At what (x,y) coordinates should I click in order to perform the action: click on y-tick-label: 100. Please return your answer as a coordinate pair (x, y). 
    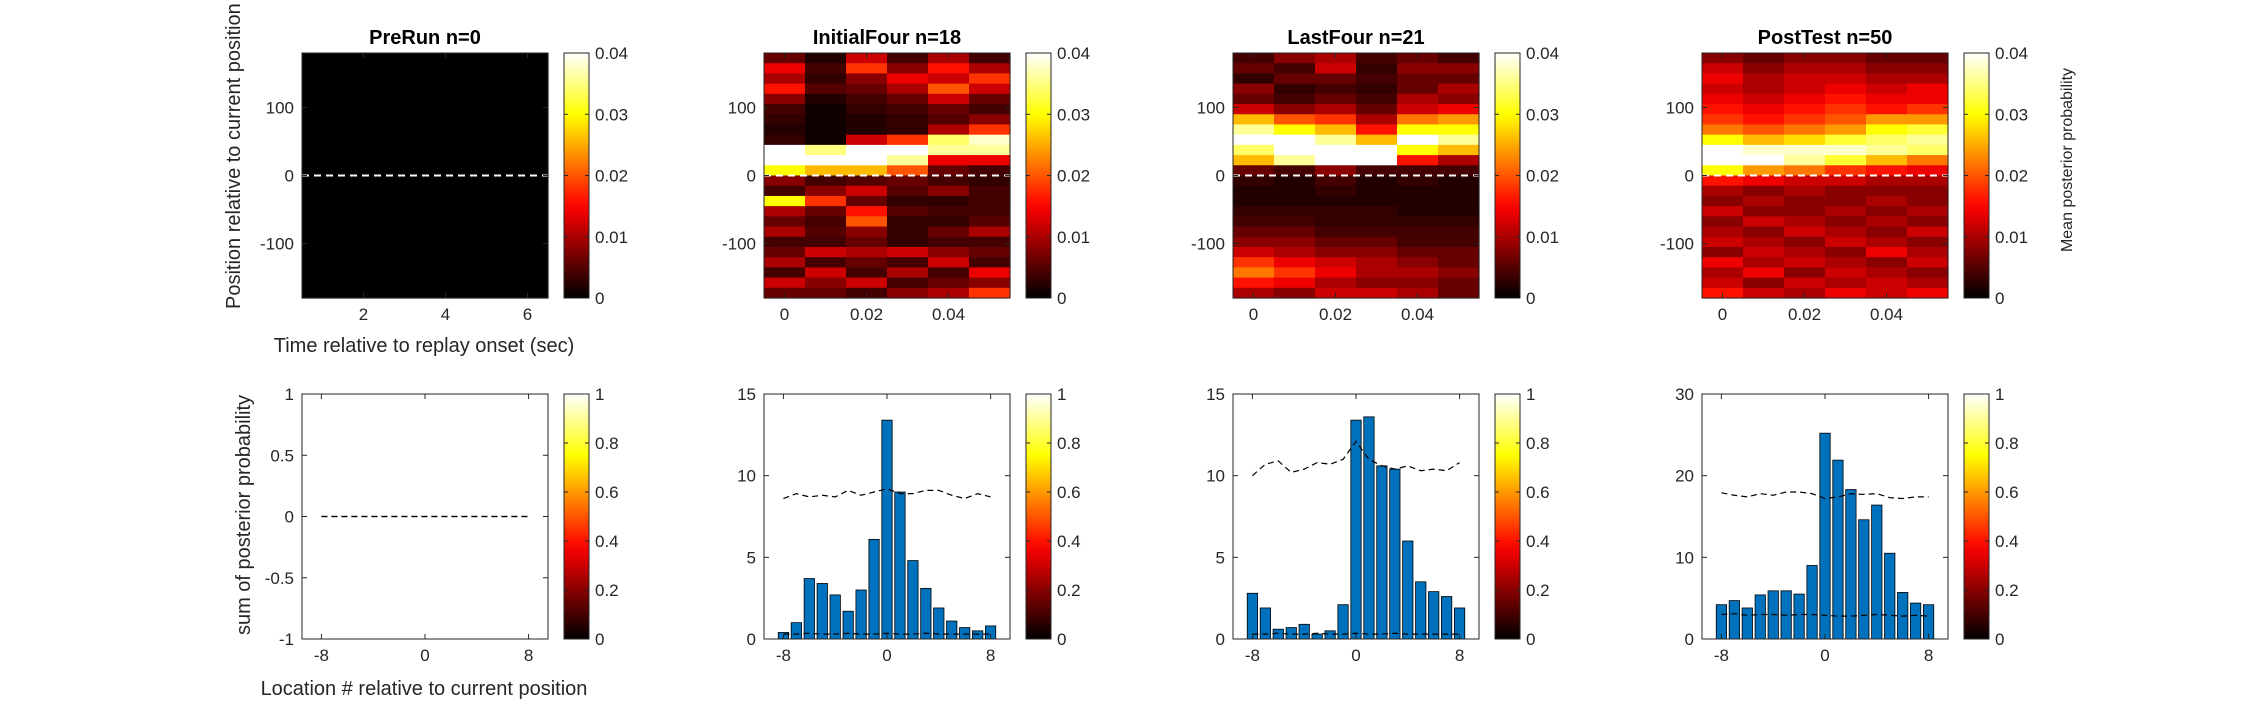
    Looking at the image, I should click on (742, 107).